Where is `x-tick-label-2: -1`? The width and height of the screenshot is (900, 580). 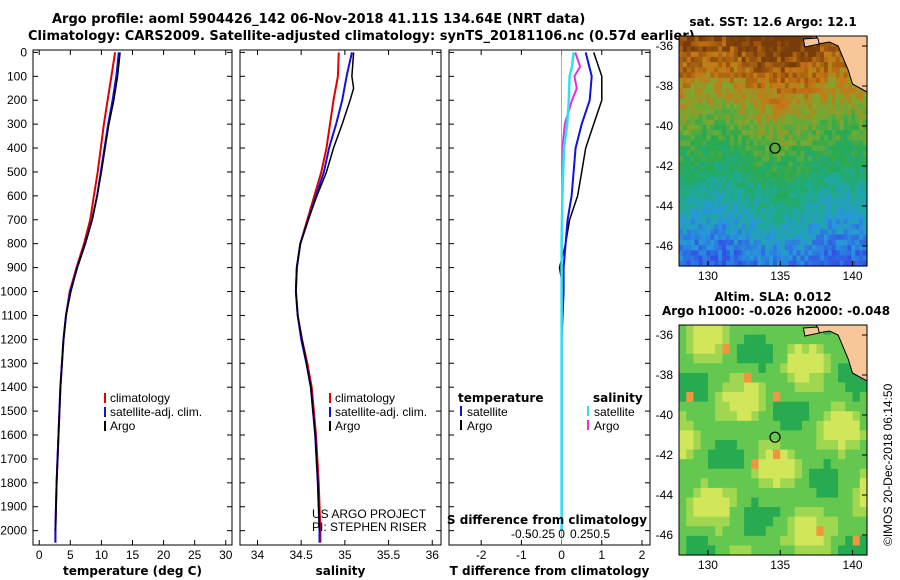
x-tick-label-2: -1 is located at coordinates (521, 555).